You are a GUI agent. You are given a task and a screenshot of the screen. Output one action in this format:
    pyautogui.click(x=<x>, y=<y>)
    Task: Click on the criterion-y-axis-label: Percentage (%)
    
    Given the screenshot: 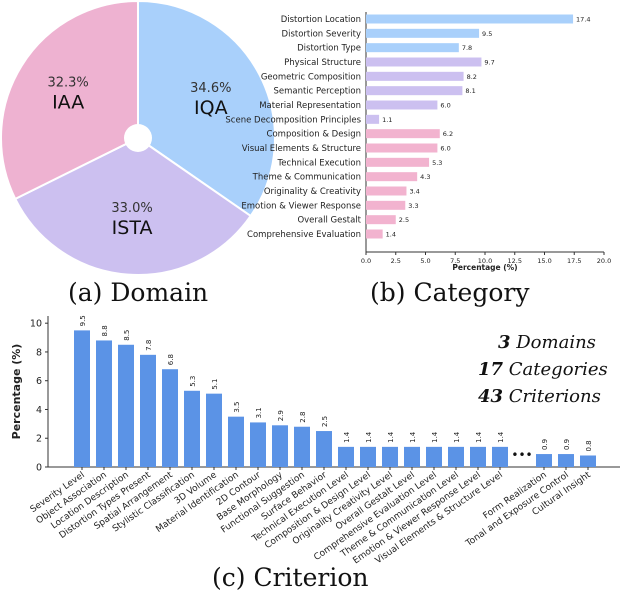 What is the action you would take?
    pyautogui.click(x=16, y=392)
    